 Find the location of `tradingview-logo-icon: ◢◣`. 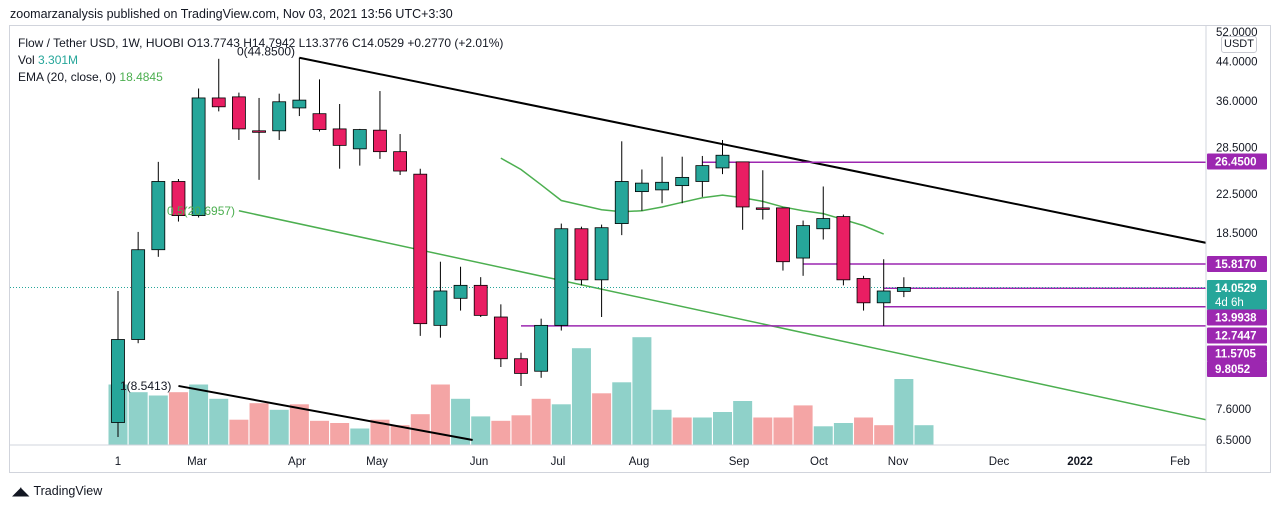

tradingview-logo-icon: ◢◣ is located at coordinates (20, 491).